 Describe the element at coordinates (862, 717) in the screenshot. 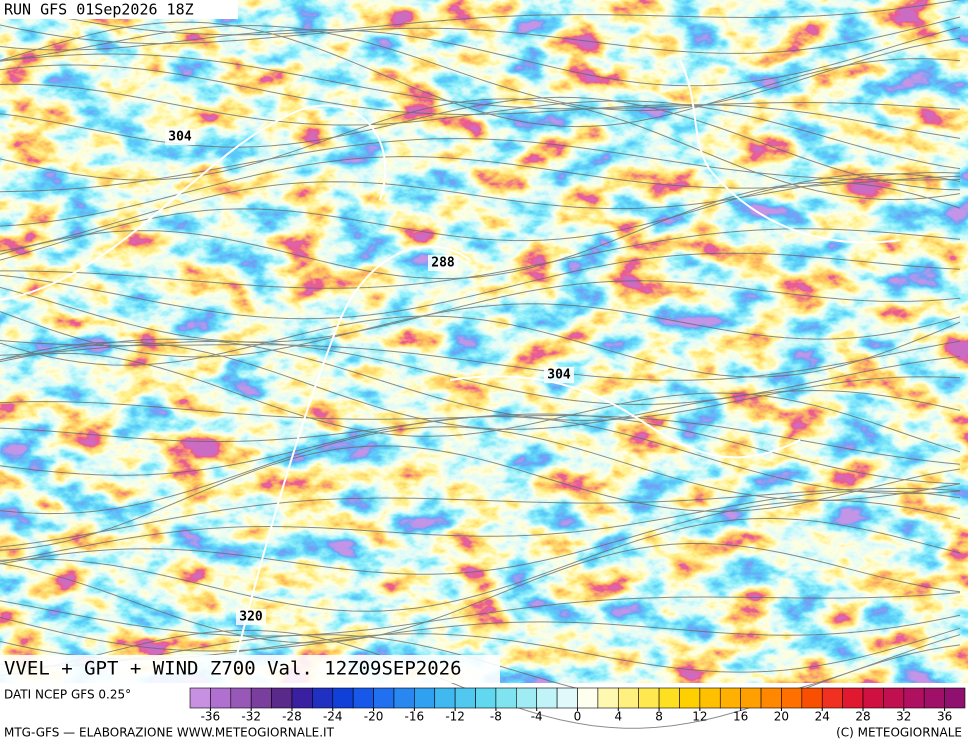

I see `colorbar-tick-label: 28` at that location.